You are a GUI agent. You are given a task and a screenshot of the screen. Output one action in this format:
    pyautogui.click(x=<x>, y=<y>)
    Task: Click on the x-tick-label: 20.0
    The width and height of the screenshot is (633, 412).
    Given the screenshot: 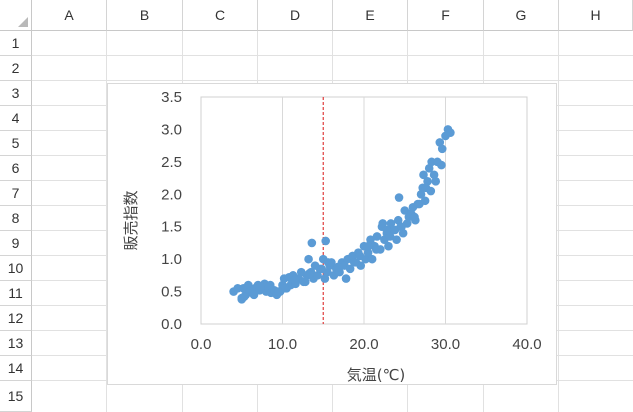 What is the action you would take?
    pyautogui.click(x=363, y=344)
    